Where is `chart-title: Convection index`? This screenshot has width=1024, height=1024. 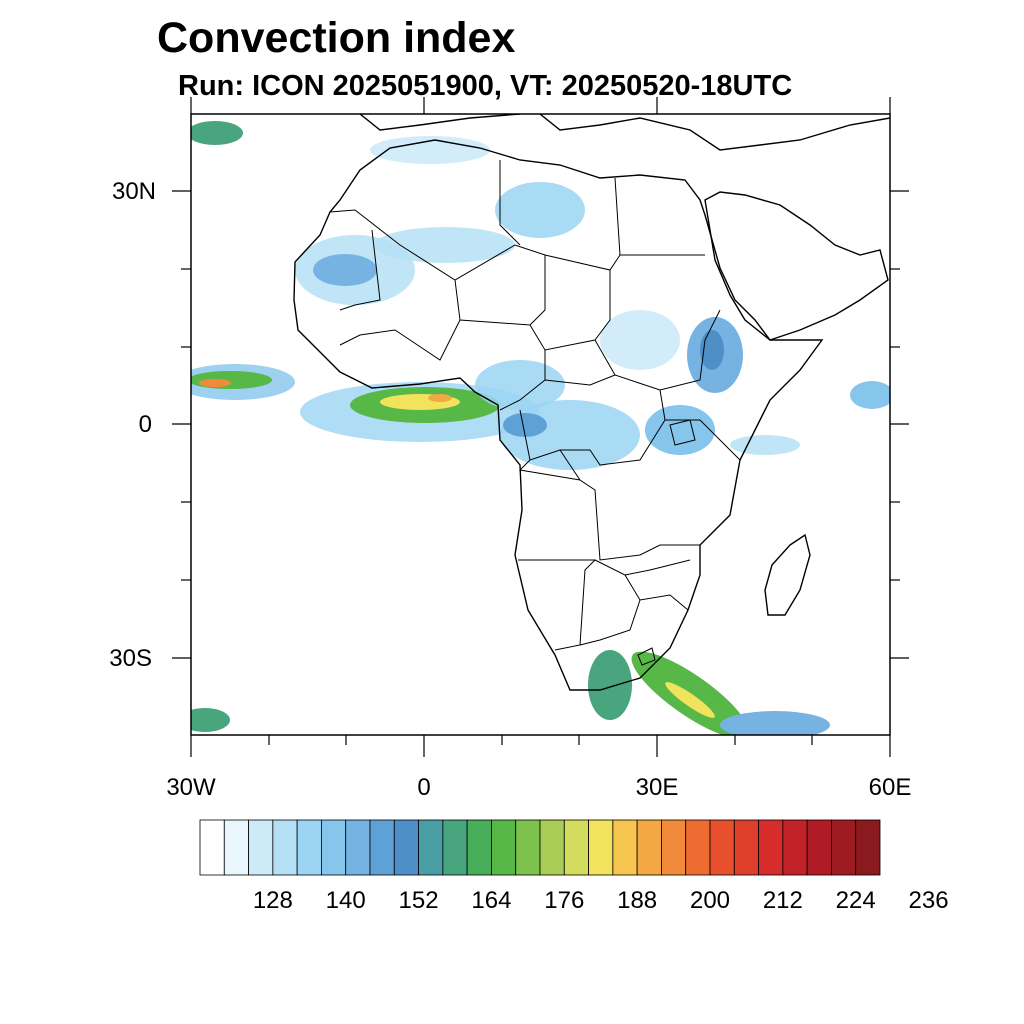
chart-title: Convection index is located at coordinates (336, 38).